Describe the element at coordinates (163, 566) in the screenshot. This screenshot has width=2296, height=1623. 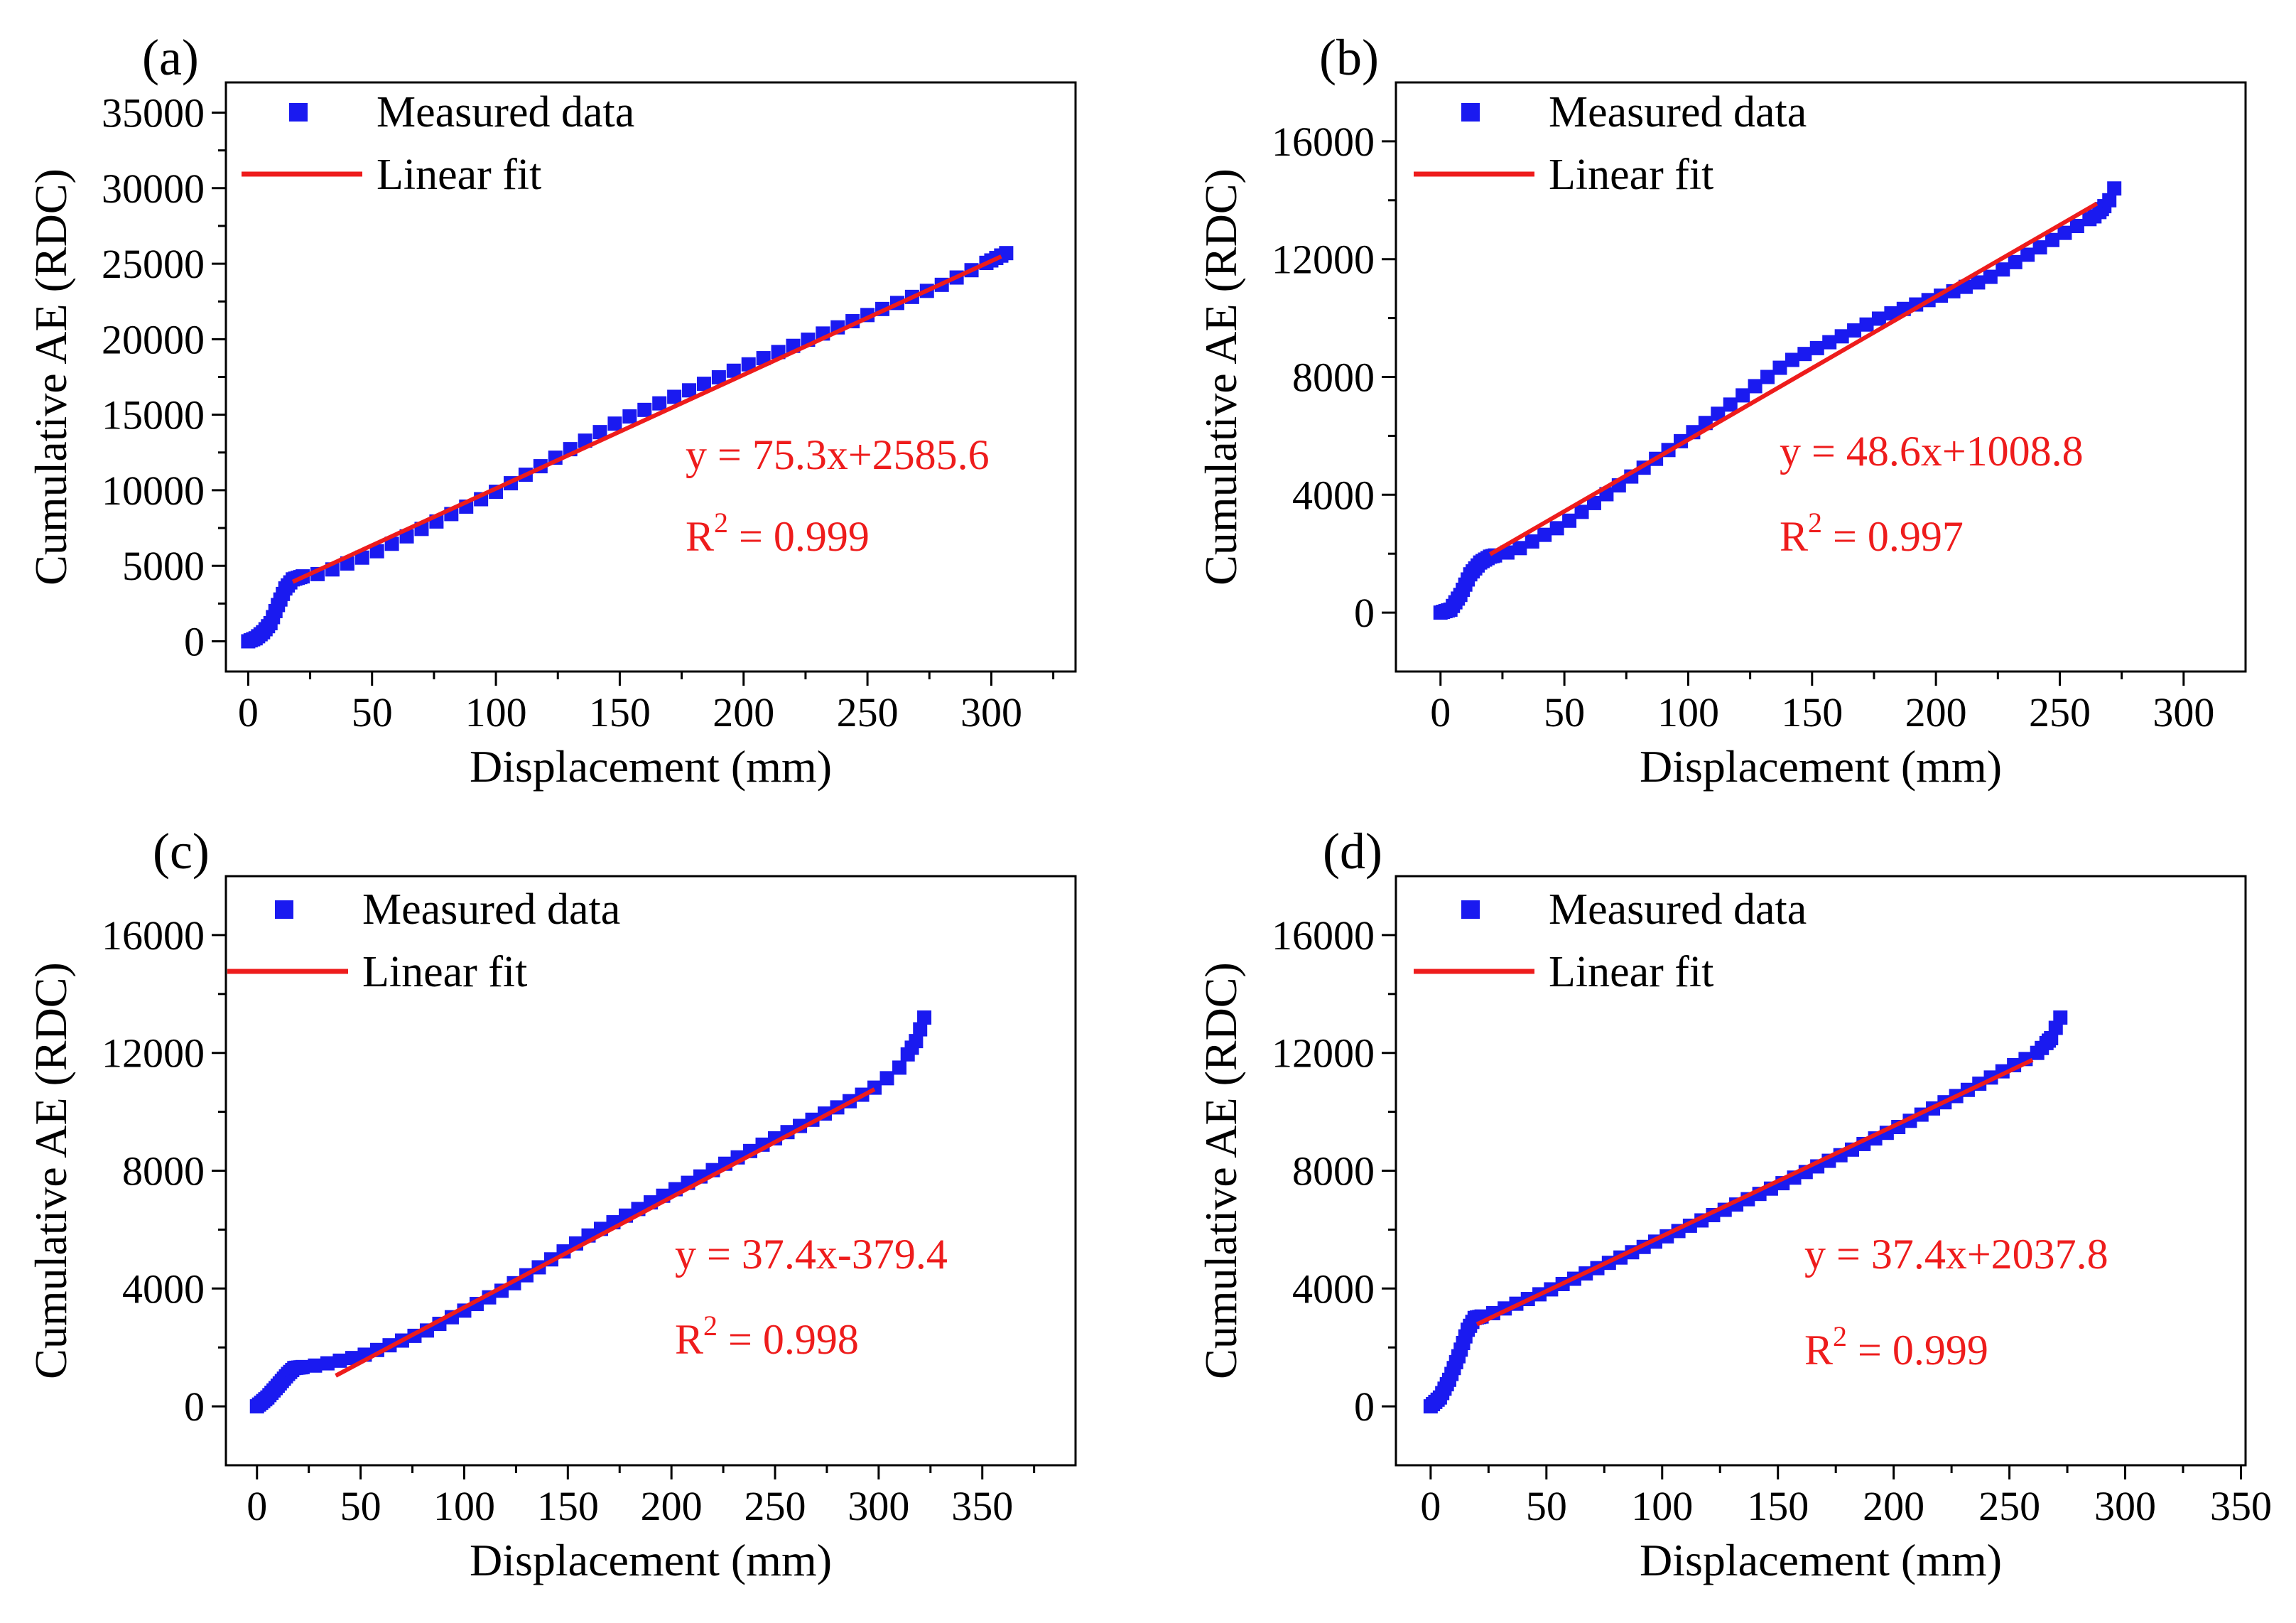
I see `y-tick-label: 5000` at that location.